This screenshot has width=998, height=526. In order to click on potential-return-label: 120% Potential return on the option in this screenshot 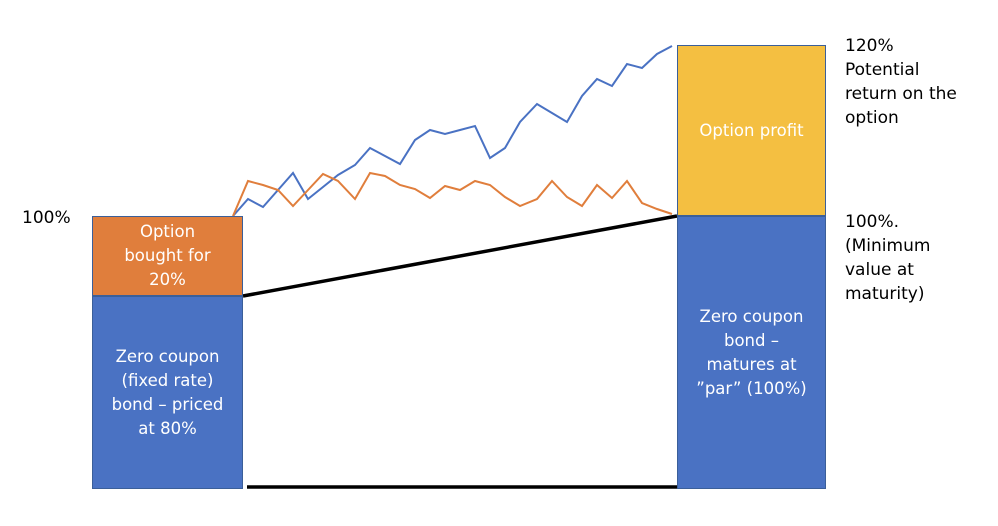, I will do `click(901, 82)`.